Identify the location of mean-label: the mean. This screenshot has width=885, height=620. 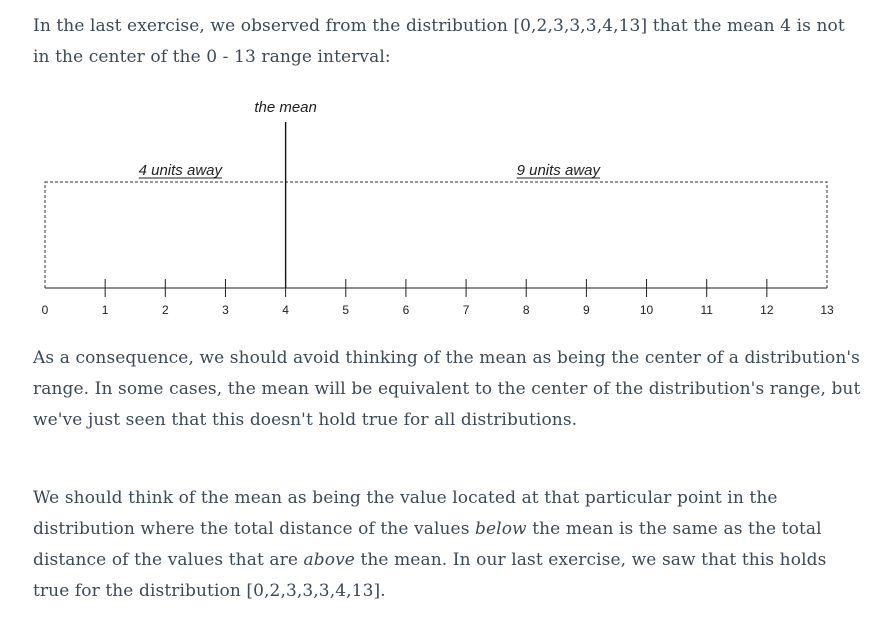
(285, 107).